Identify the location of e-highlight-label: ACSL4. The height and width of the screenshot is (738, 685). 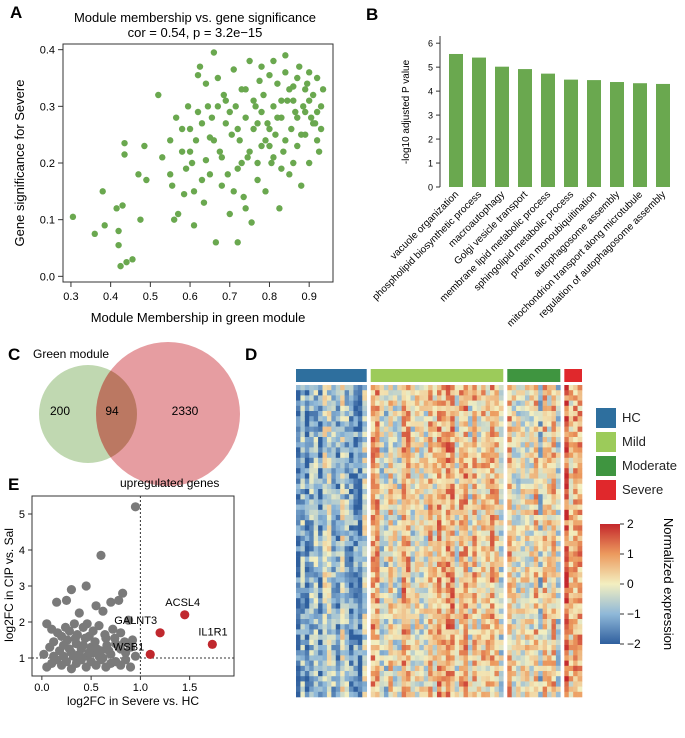
(182, 603).